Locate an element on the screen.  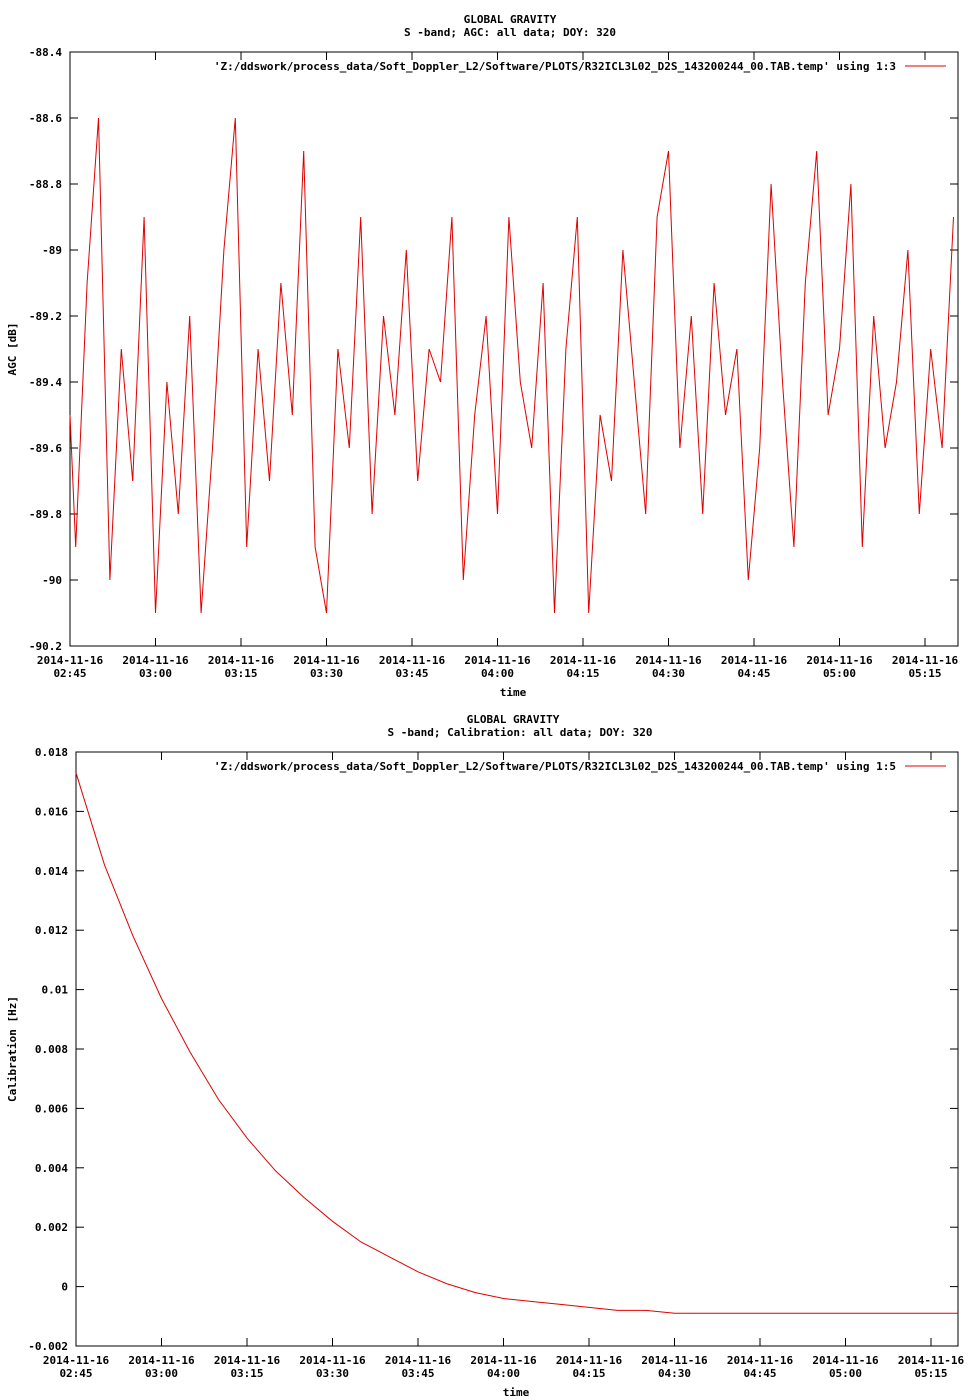
y-tick-label: 0.004 is located at coordinates (51, 1168).